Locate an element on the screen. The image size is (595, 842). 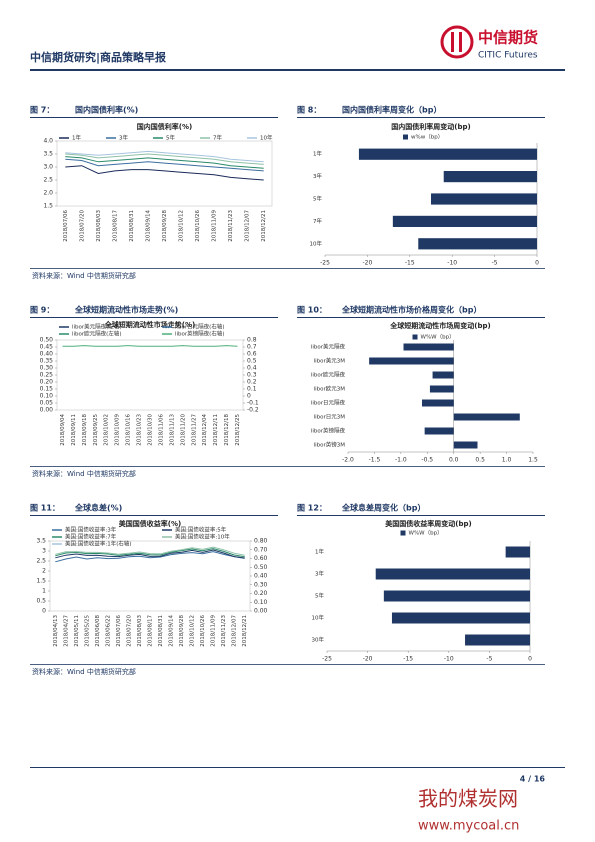
y2-tick-label: 0.3 is located at coordinates (252, 375).